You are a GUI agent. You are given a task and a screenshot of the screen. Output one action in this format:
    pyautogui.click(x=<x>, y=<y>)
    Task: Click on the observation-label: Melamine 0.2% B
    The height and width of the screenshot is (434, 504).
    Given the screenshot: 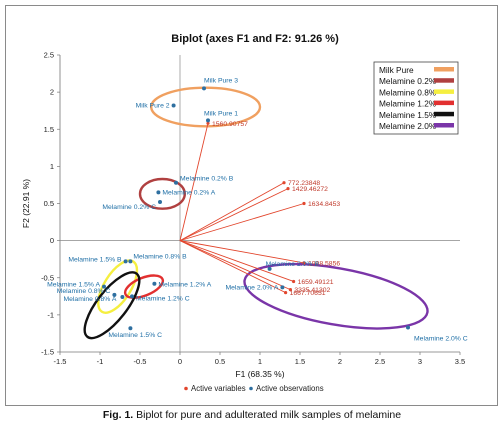 What is the action you would take?
    pyautogui.click(x=207, y=179)
    